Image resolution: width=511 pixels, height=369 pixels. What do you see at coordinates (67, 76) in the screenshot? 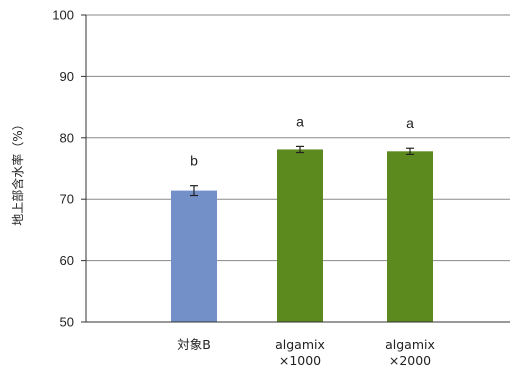
I see `y-tick-label: 90` at bounding box center [67, 76].